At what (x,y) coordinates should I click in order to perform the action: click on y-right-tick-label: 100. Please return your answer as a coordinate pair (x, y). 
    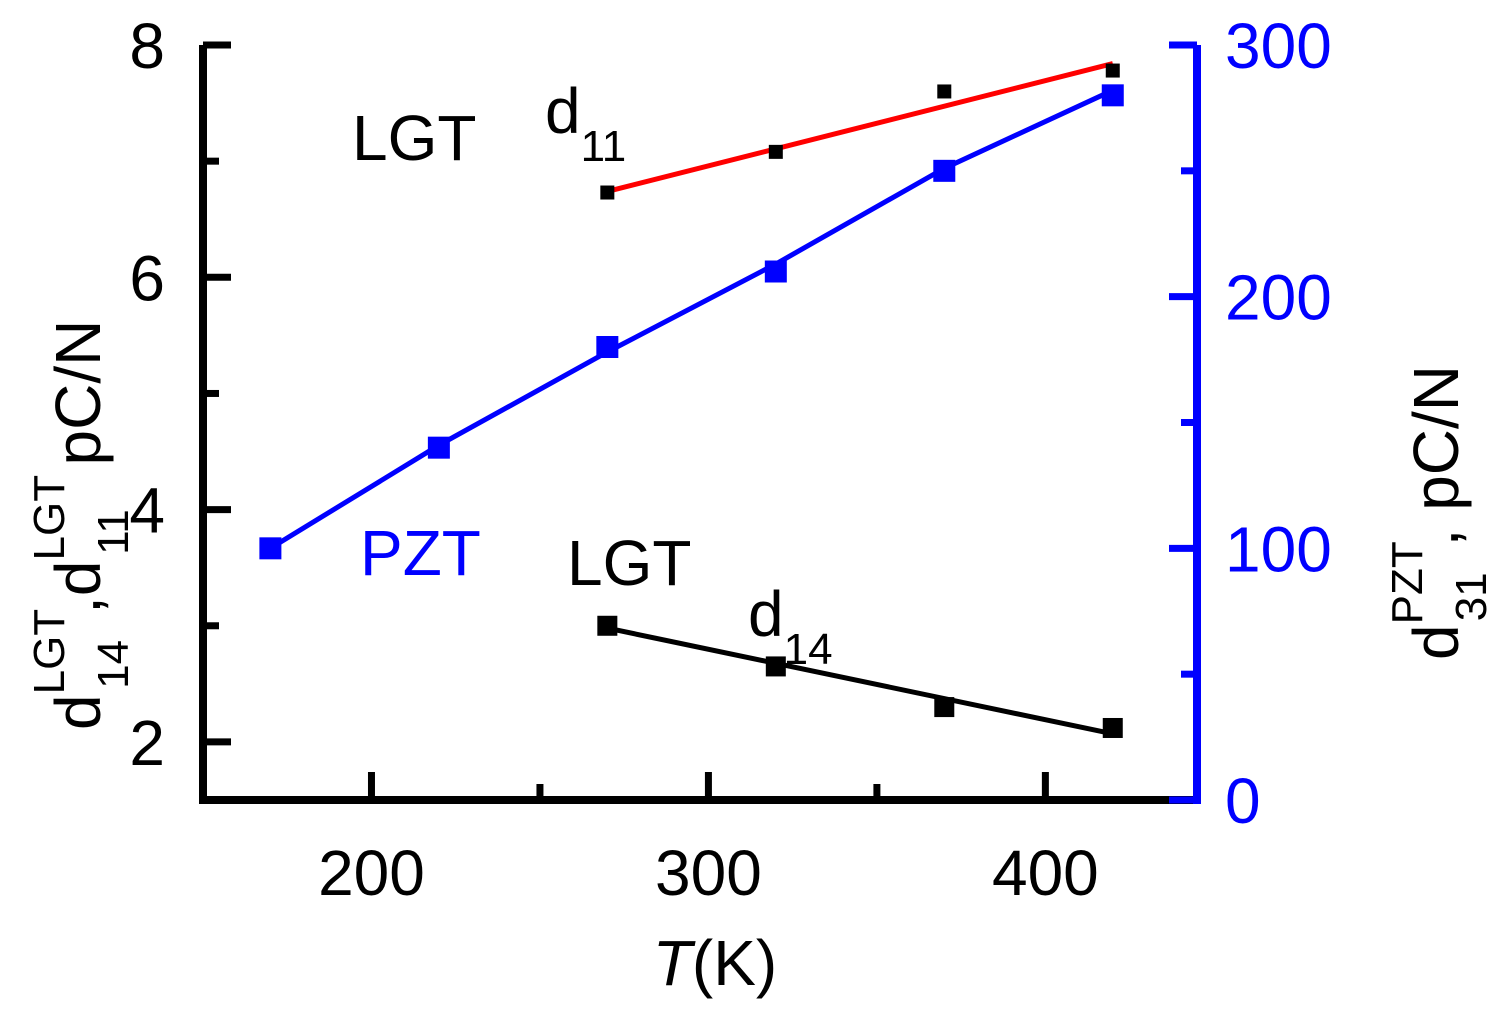
    Looking at the image, I should click on (1278, 549).